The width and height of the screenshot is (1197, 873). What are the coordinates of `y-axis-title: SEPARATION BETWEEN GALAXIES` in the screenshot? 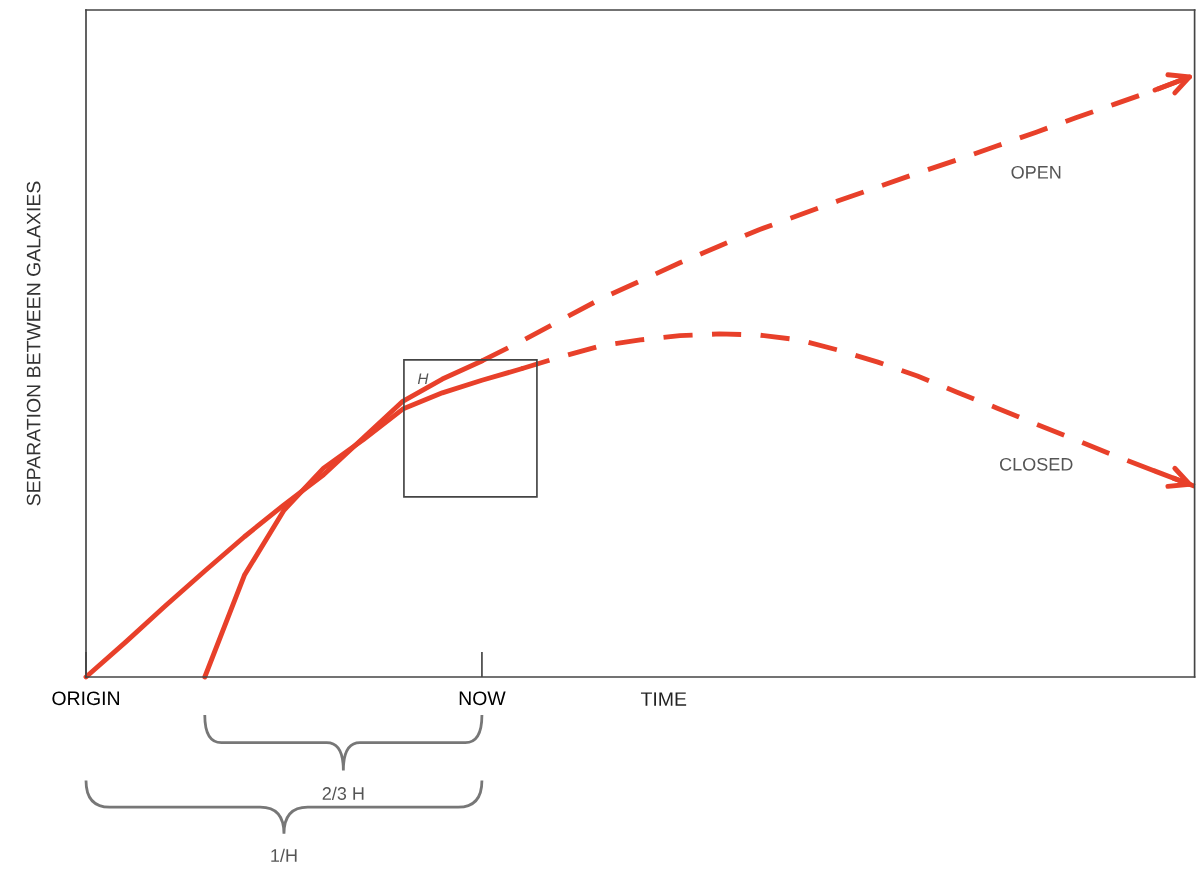 It's located at (33, 343).